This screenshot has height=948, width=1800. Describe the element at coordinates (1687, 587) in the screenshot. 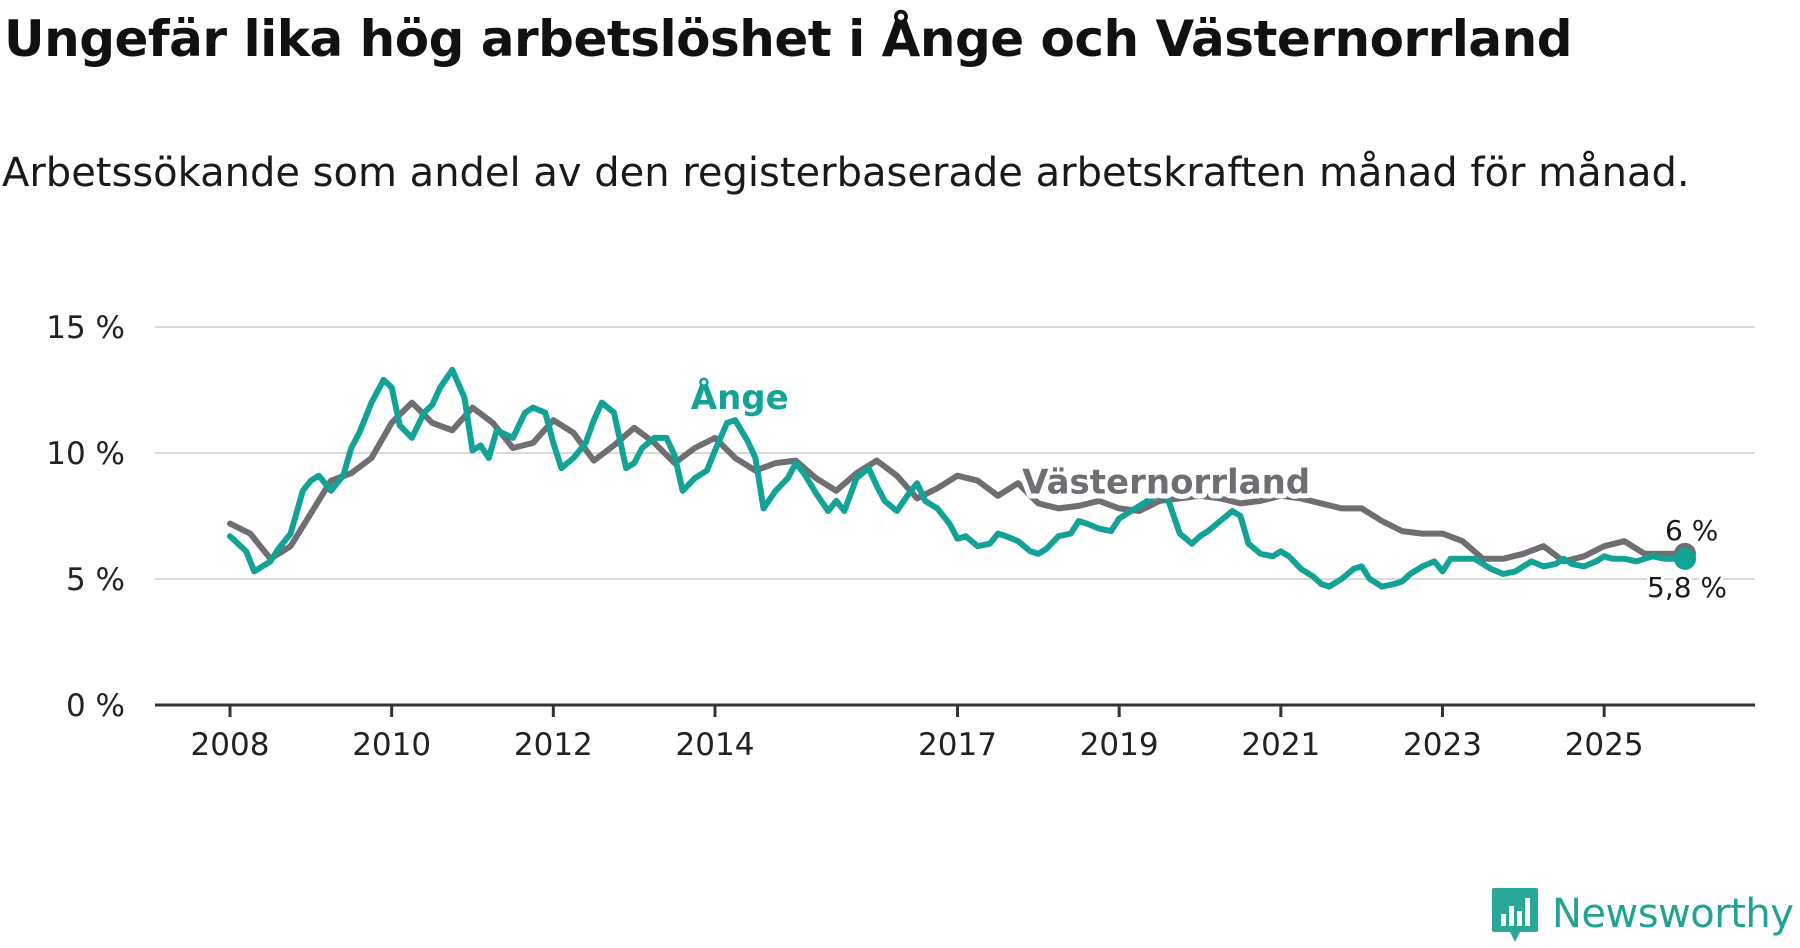

I see `end-value-label-ange: 5,8 %` at that location.